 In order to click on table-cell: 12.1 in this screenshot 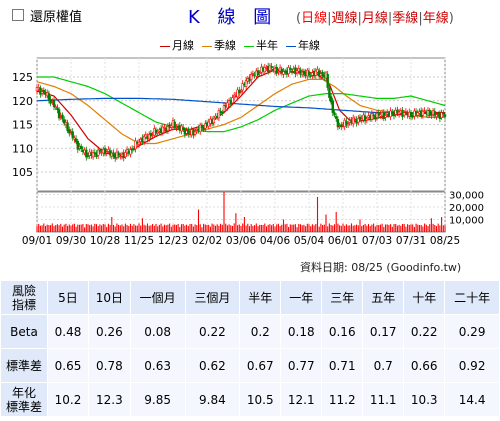, I will do `click(301, 399)`.